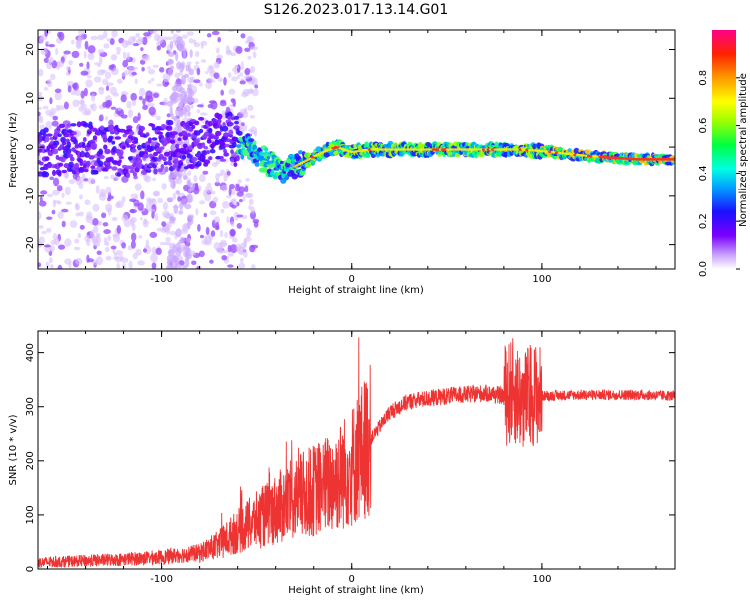 This screenshot has width=750, height=600. I want to click on colorbar-tick-label: 0.6, so click(703, 126).